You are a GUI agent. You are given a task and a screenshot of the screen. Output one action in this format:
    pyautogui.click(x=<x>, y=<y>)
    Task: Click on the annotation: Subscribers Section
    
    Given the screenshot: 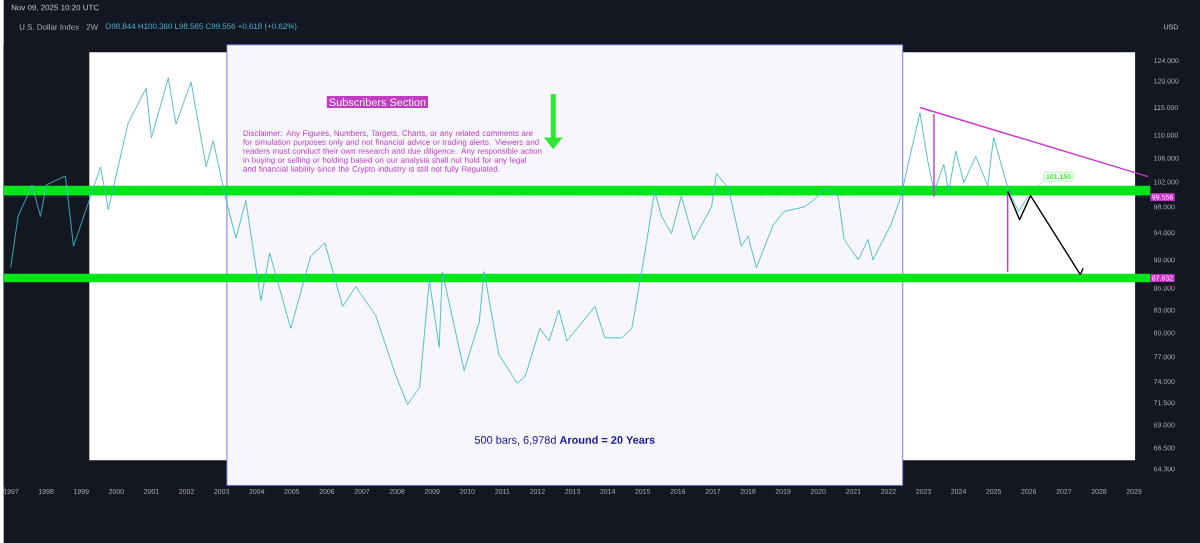 What is the action you would take?
    pyautogui.click(x=377, y=101)
    